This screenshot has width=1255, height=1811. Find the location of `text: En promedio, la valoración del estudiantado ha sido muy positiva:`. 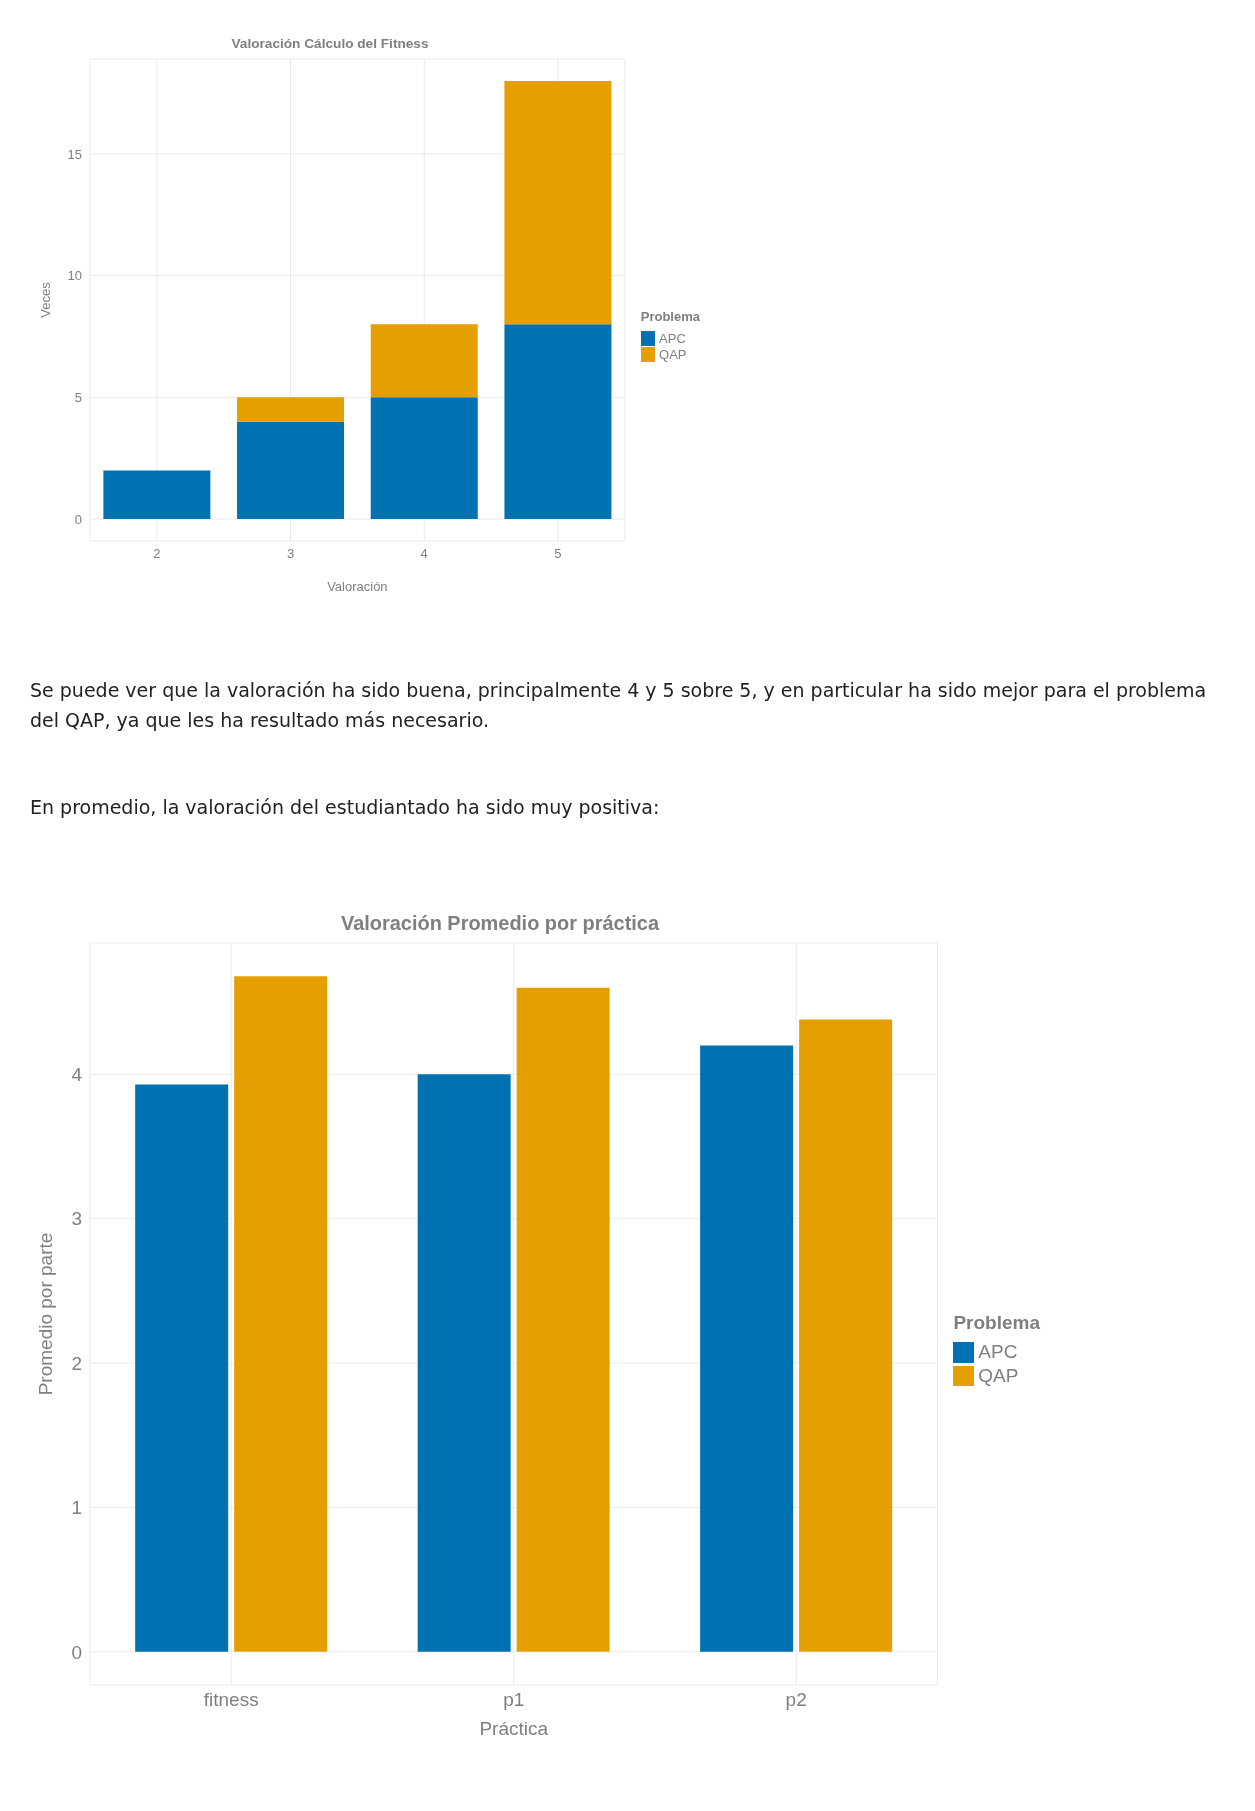

text: En promedio, la valoración del estudiantado ha sido muy positiva: is located at coordinates (345, 807).